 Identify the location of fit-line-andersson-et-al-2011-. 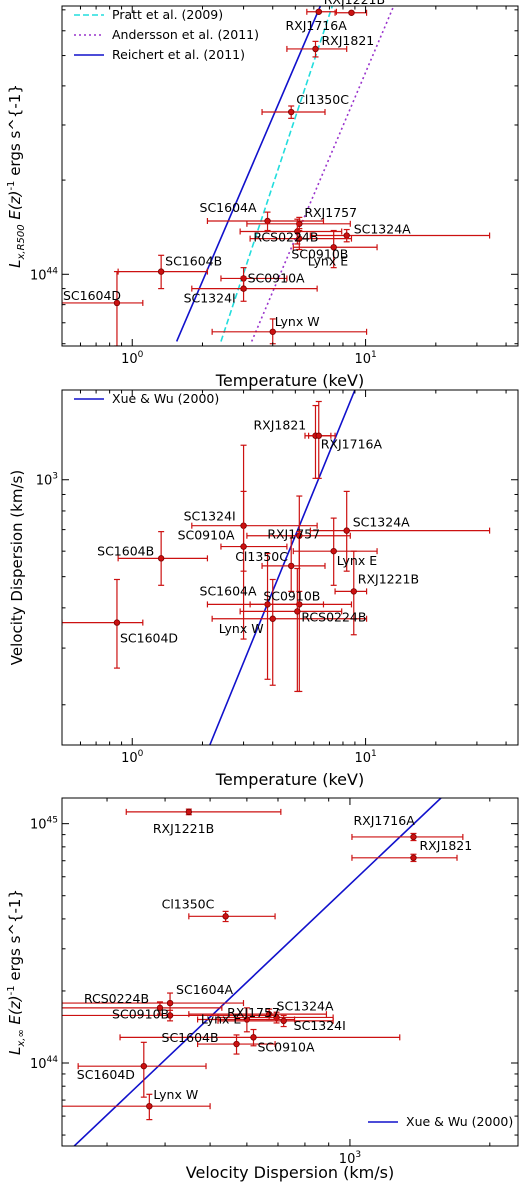
(322, 174).